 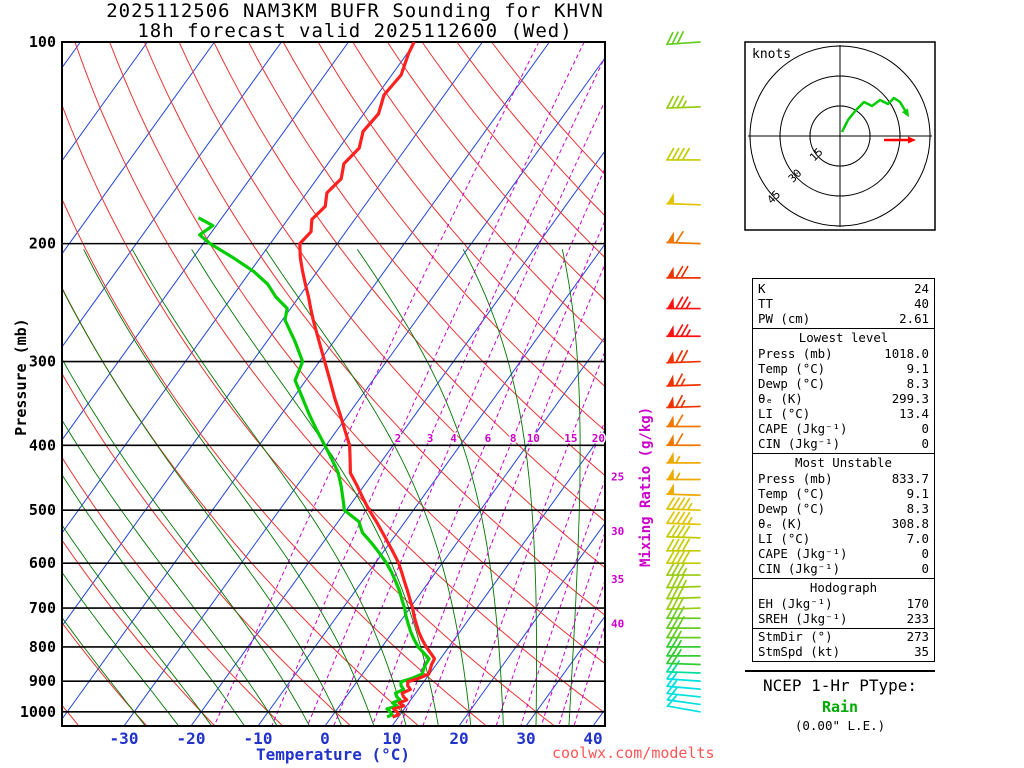 What do you see at coordinates (646, 486) in the screenshot?
I see `mixing-ratio-axis-title: Mixing Ratio (g/kg)` at bounding box center [646, 486].